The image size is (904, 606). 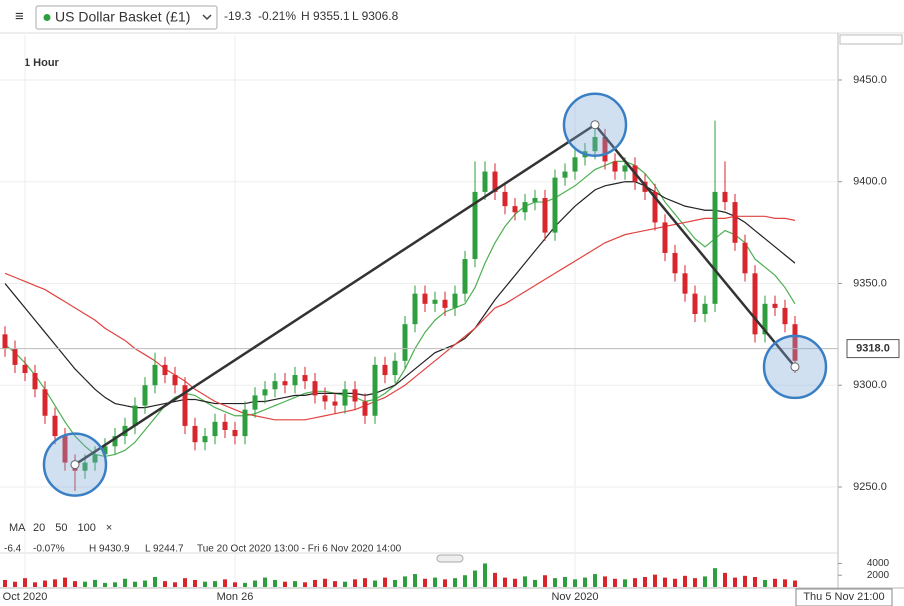 I want to click on y-tick-label: 9450.0, so click(x=870, y=80).